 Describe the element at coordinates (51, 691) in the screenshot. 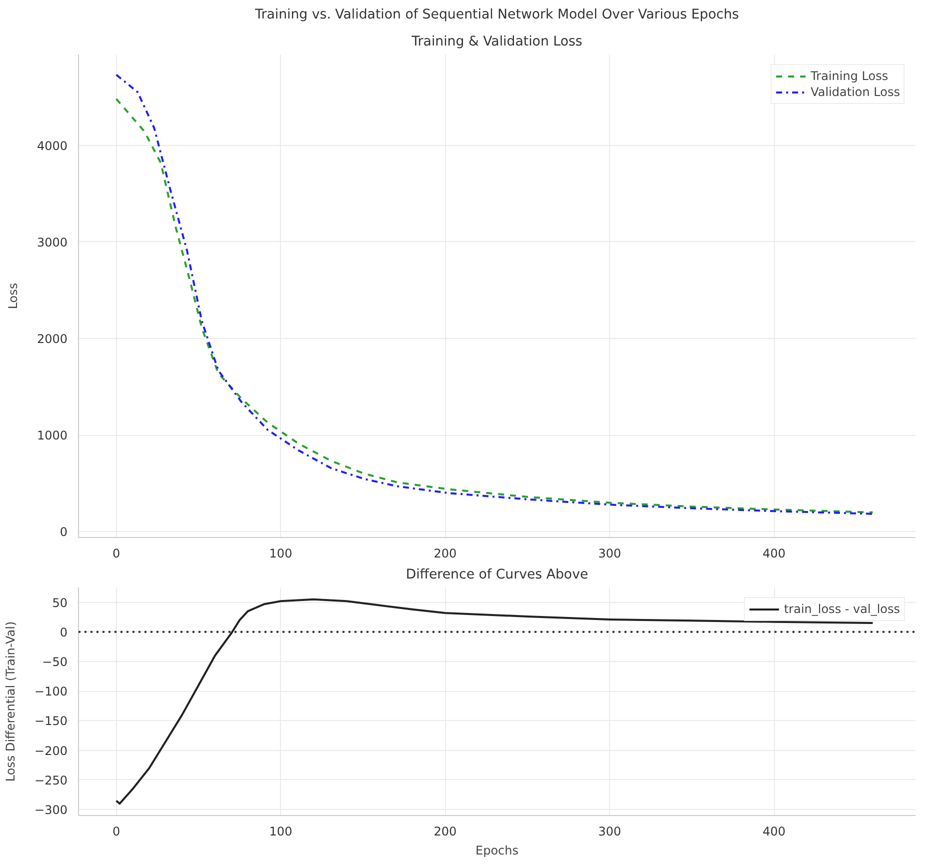

I see `y-tick-label: −100` at that location.